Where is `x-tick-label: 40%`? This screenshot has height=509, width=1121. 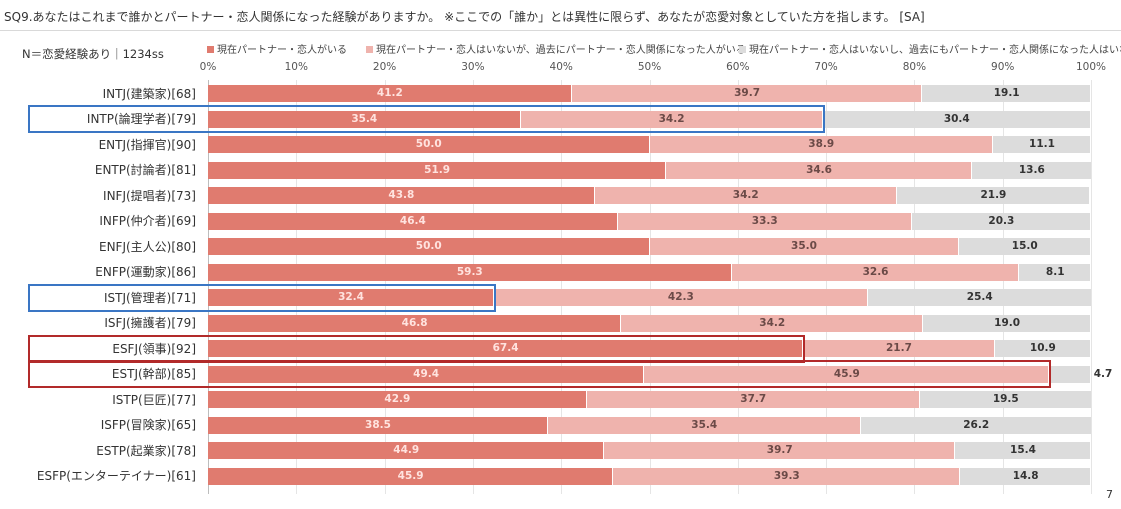
x-tick-label: 40% is located at coordinates (561, 67).